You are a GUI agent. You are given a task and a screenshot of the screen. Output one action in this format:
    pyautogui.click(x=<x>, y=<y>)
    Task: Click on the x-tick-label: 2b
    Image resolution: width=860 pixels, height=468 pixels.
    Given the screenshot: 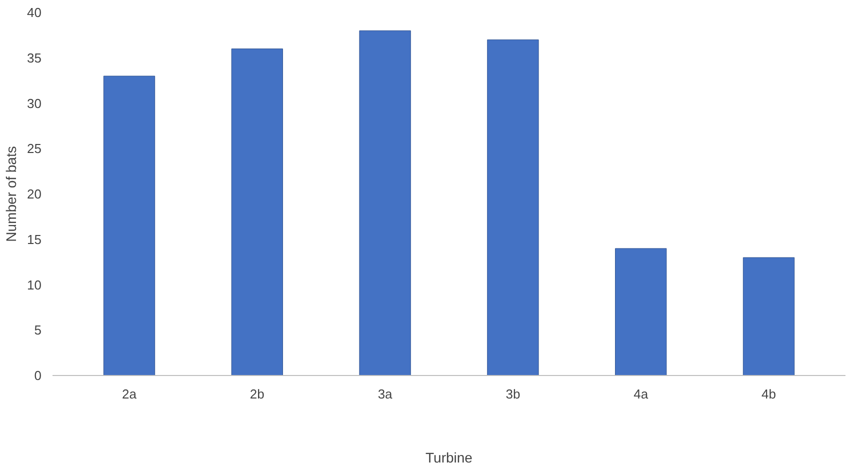 What is the action you would take?
    pyautogui.click(x=257, y=394)
    